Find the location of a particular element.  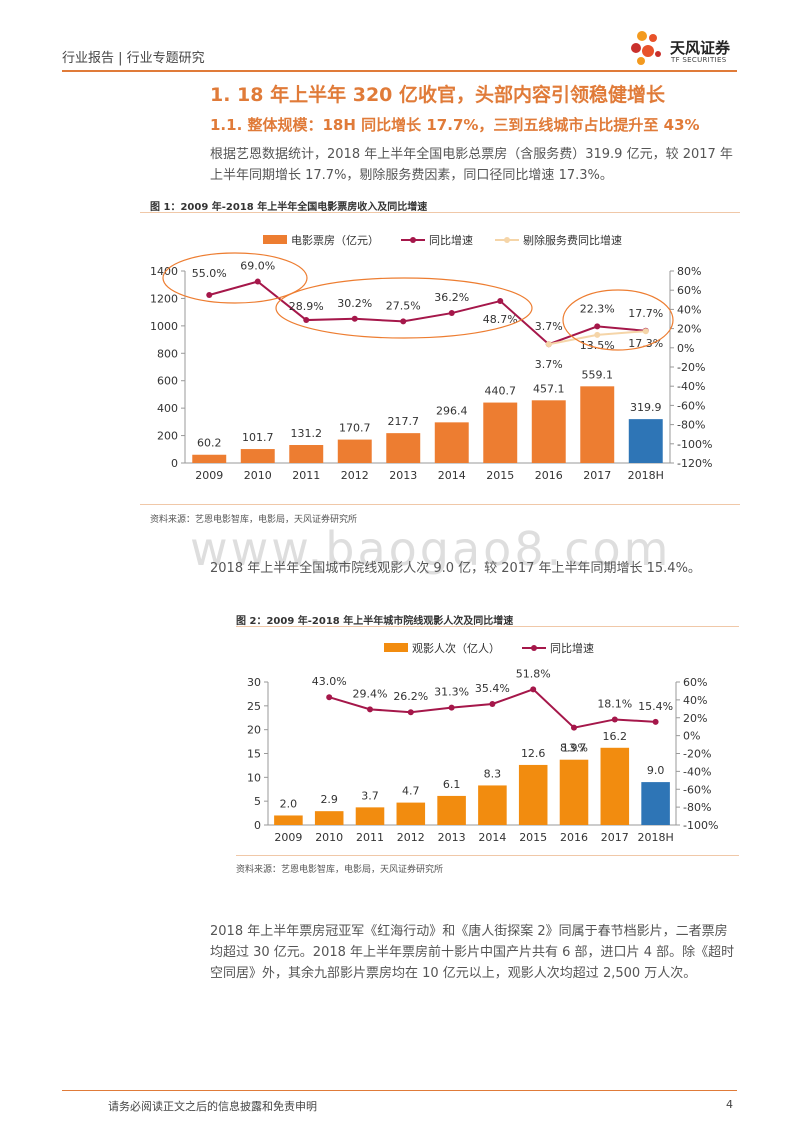

figure-2-source: 资料来源：艺恩电影智库，电影局，天风证券研究所 is located at coordinates (340, 870).